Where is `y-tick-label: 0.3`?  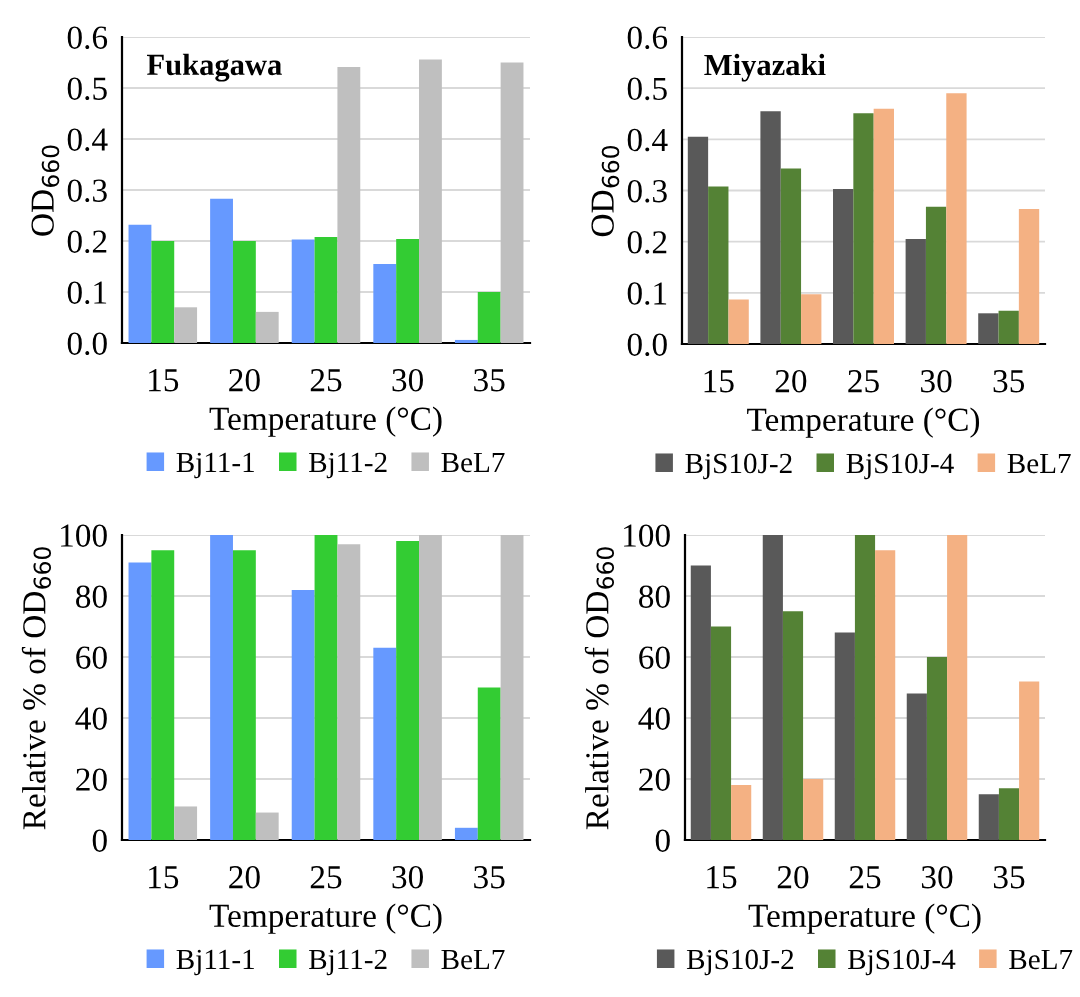 y-tick-label: 0.3 is located at coordinates (87, 191).